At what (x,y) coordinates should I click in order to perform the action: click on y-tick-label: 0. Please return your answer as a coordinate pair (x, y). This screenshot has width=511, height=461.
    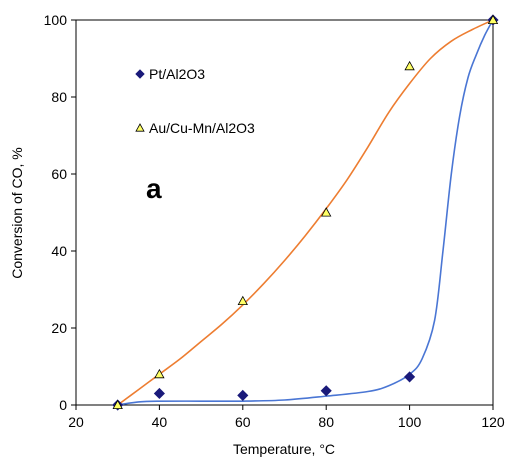
    Looking at the image, I should click on (63, 405).